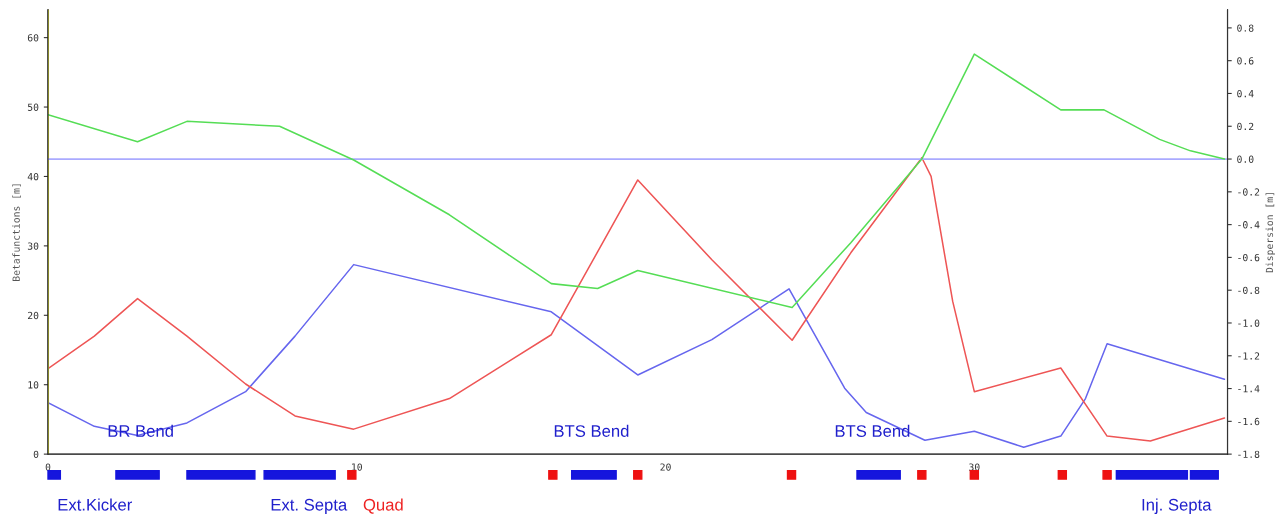 This screenshot has width=1280, height=519. I want to click on y2-tick-label: -1.6, so click(1249, 421).